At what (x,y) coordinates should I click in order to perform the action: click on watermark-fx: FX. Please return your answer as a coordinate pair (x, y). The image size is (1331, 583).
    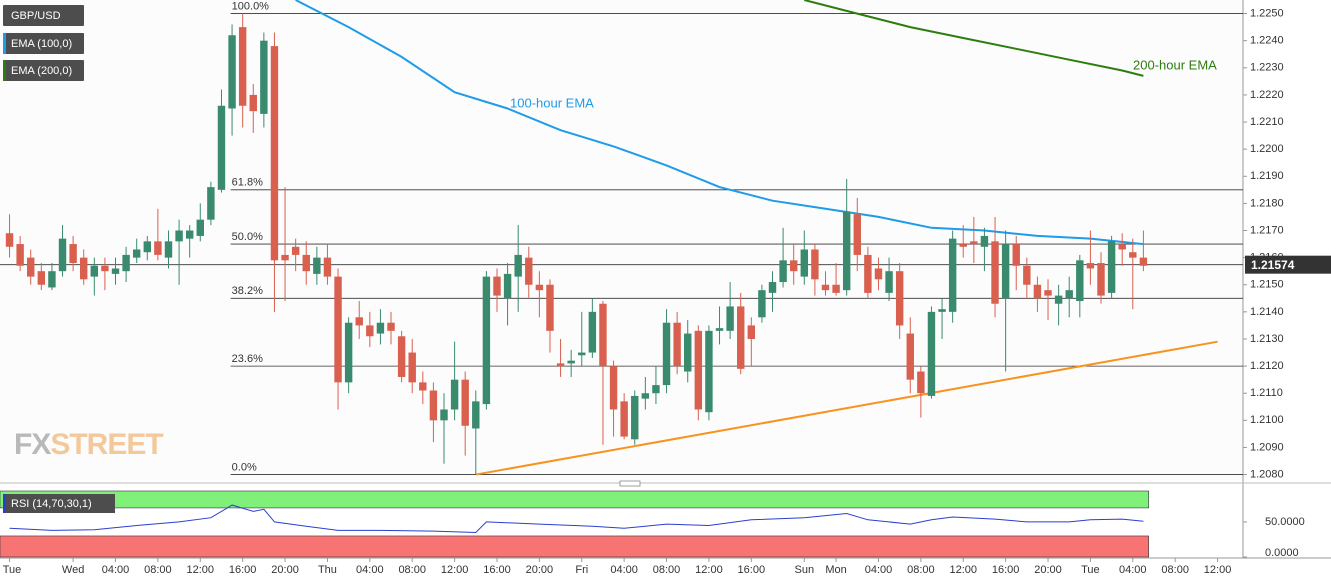
    Looking at the image, I should click on (32, 444).